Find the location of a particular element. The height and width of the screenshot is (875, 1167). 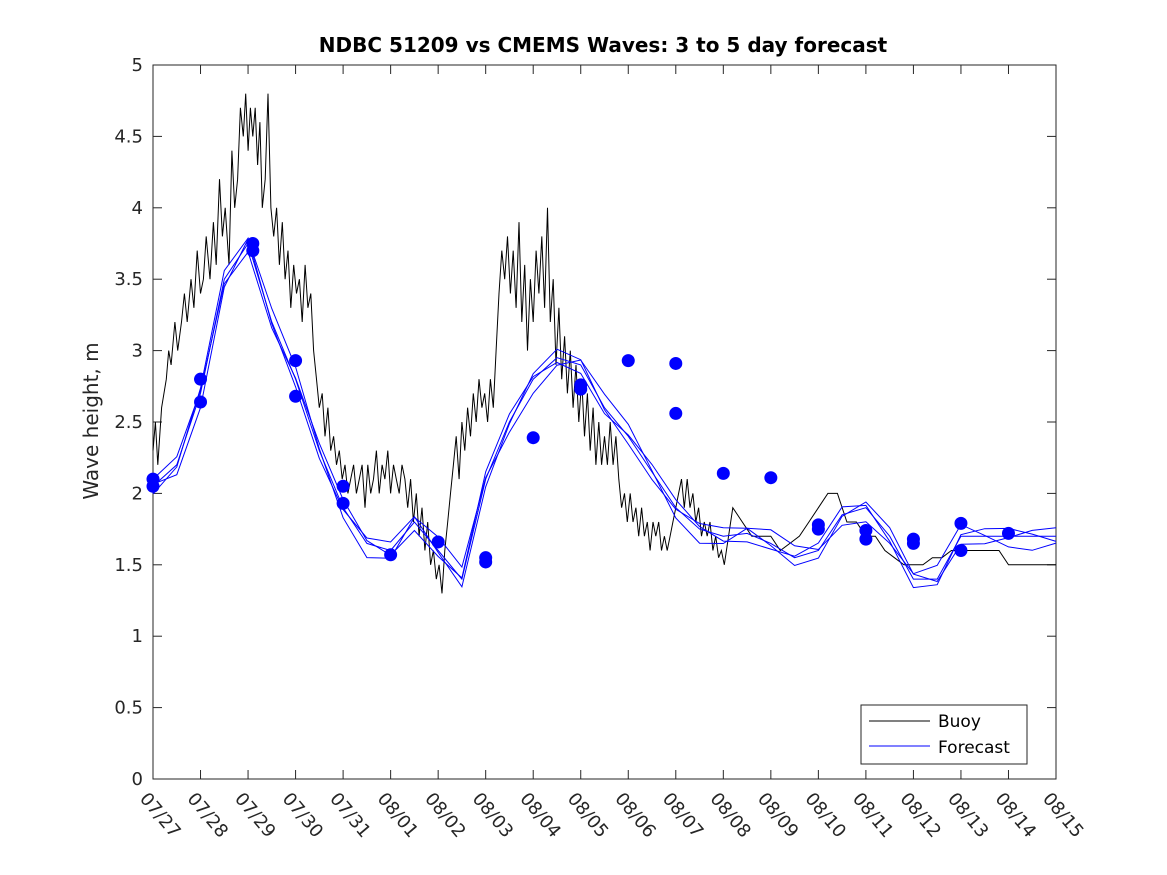

y-tick-label: 4.5 is located at coordinates (128, 136).